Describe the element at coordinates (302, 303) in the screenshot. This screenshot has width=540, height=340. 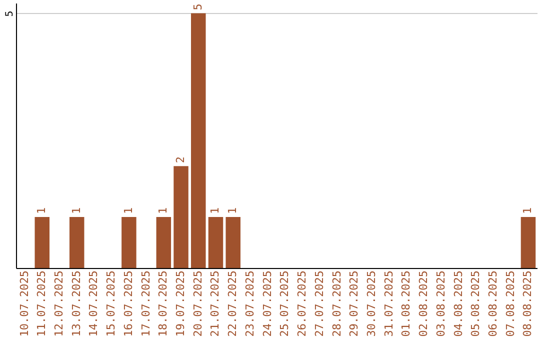
I see `x-tick-label: 26.07.2025` at that location.